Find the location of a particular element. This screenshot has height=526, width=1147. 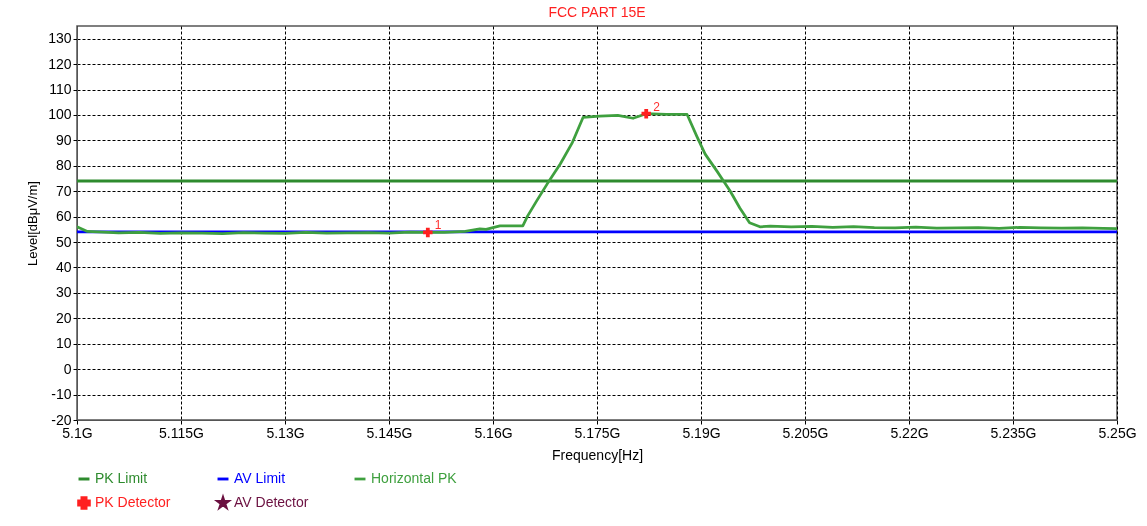

x-axis-title: Frequency[Hz] is located at coordinates (597, 454).